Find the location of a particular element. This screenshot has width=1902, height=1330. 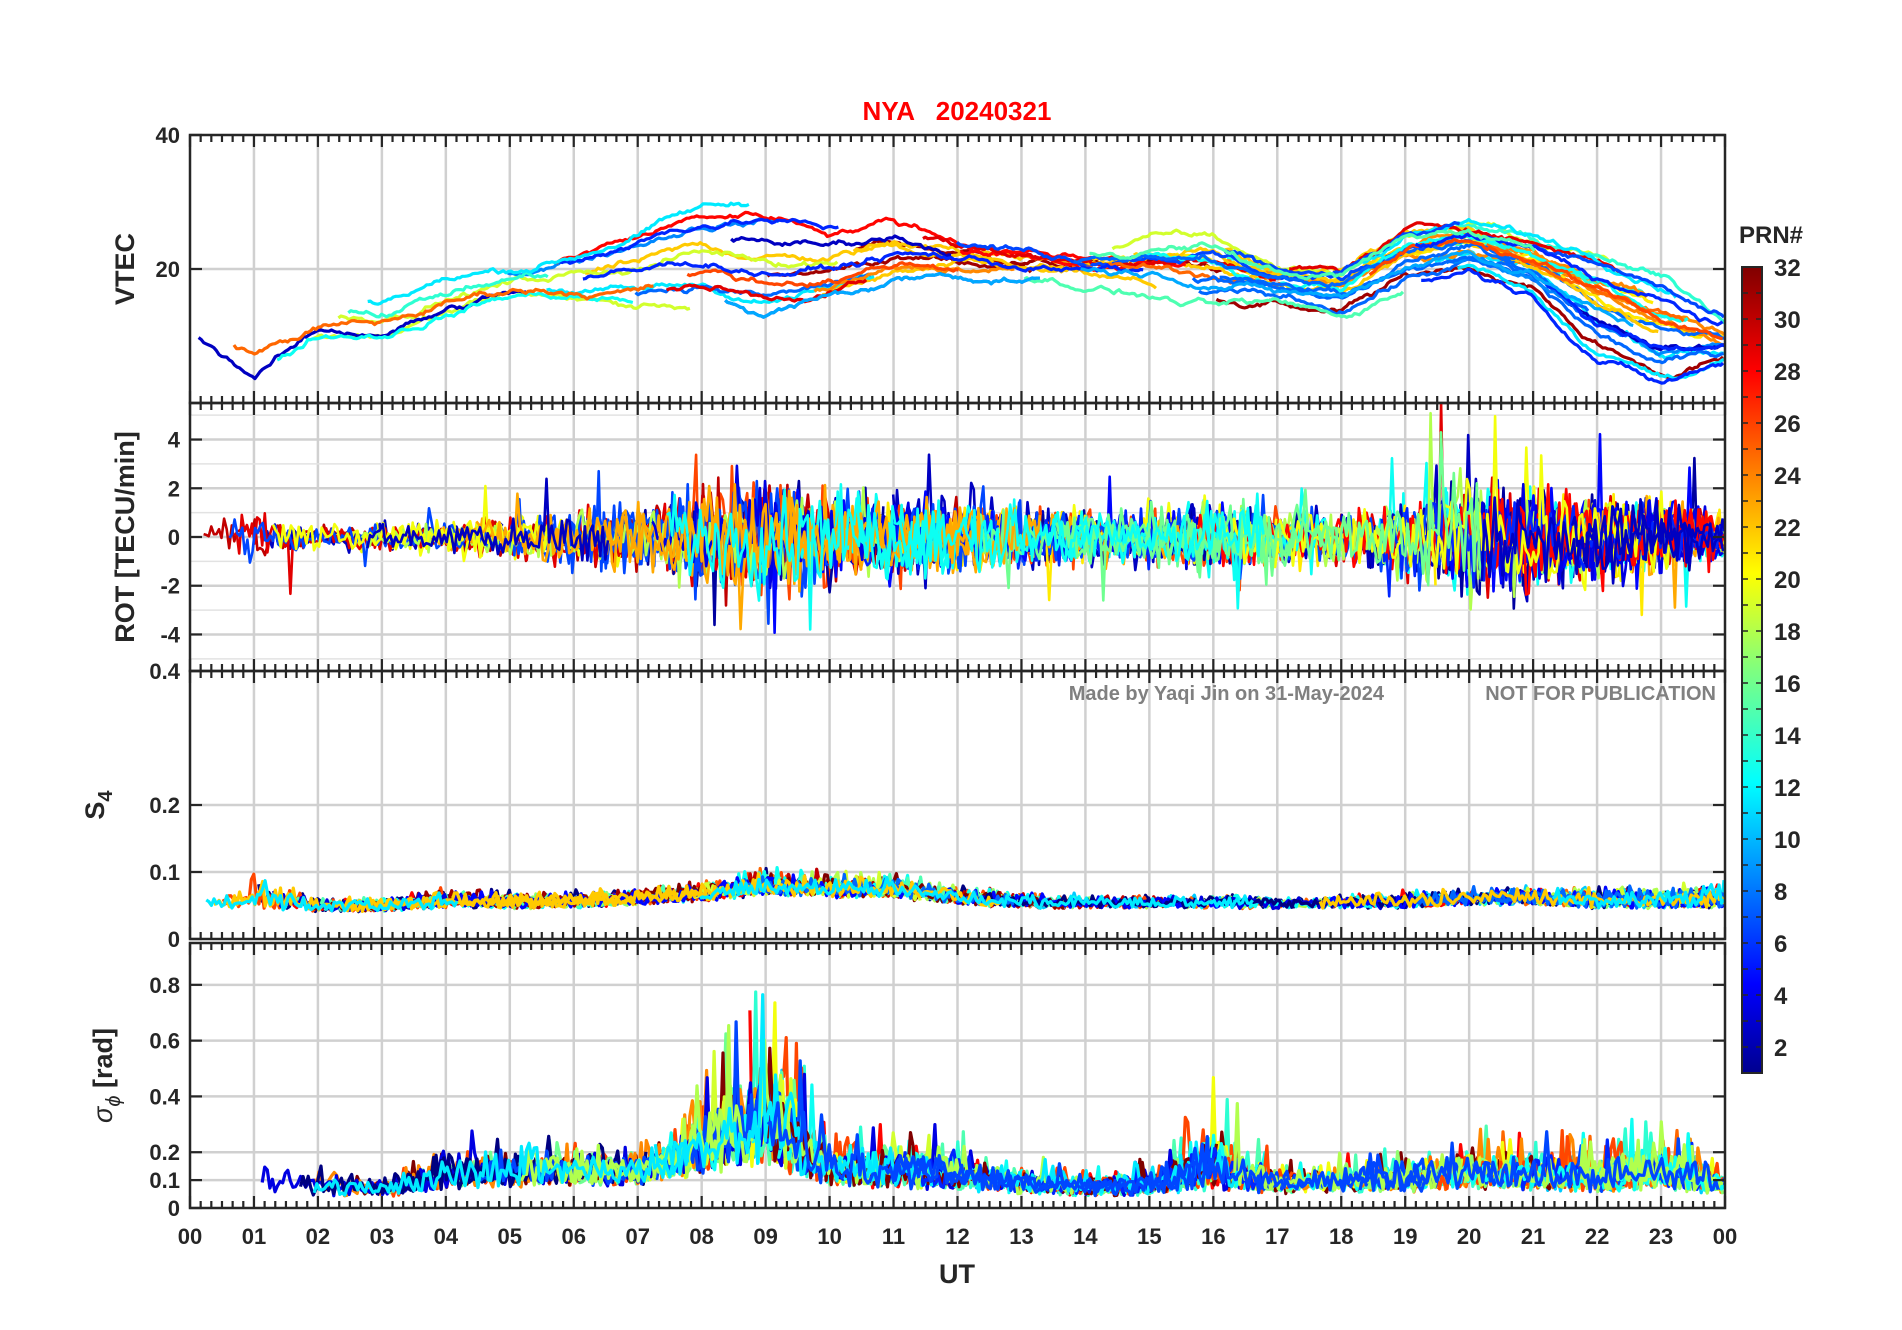

x-tick-label: 04 is located at coordinates (446, 1236).